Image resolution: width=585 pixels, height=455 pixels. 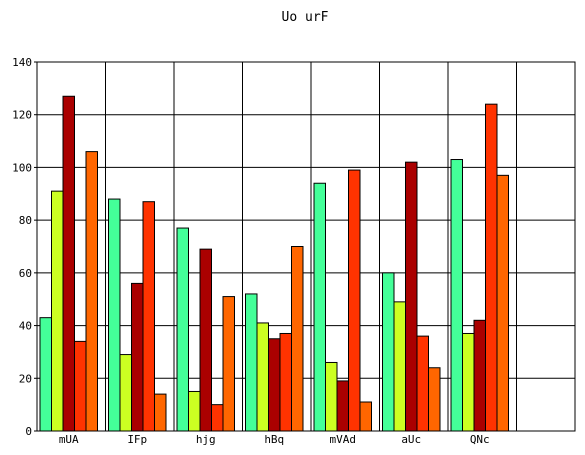 I want to click on x-tick-label: mVAd, so click(x=343, y=439).